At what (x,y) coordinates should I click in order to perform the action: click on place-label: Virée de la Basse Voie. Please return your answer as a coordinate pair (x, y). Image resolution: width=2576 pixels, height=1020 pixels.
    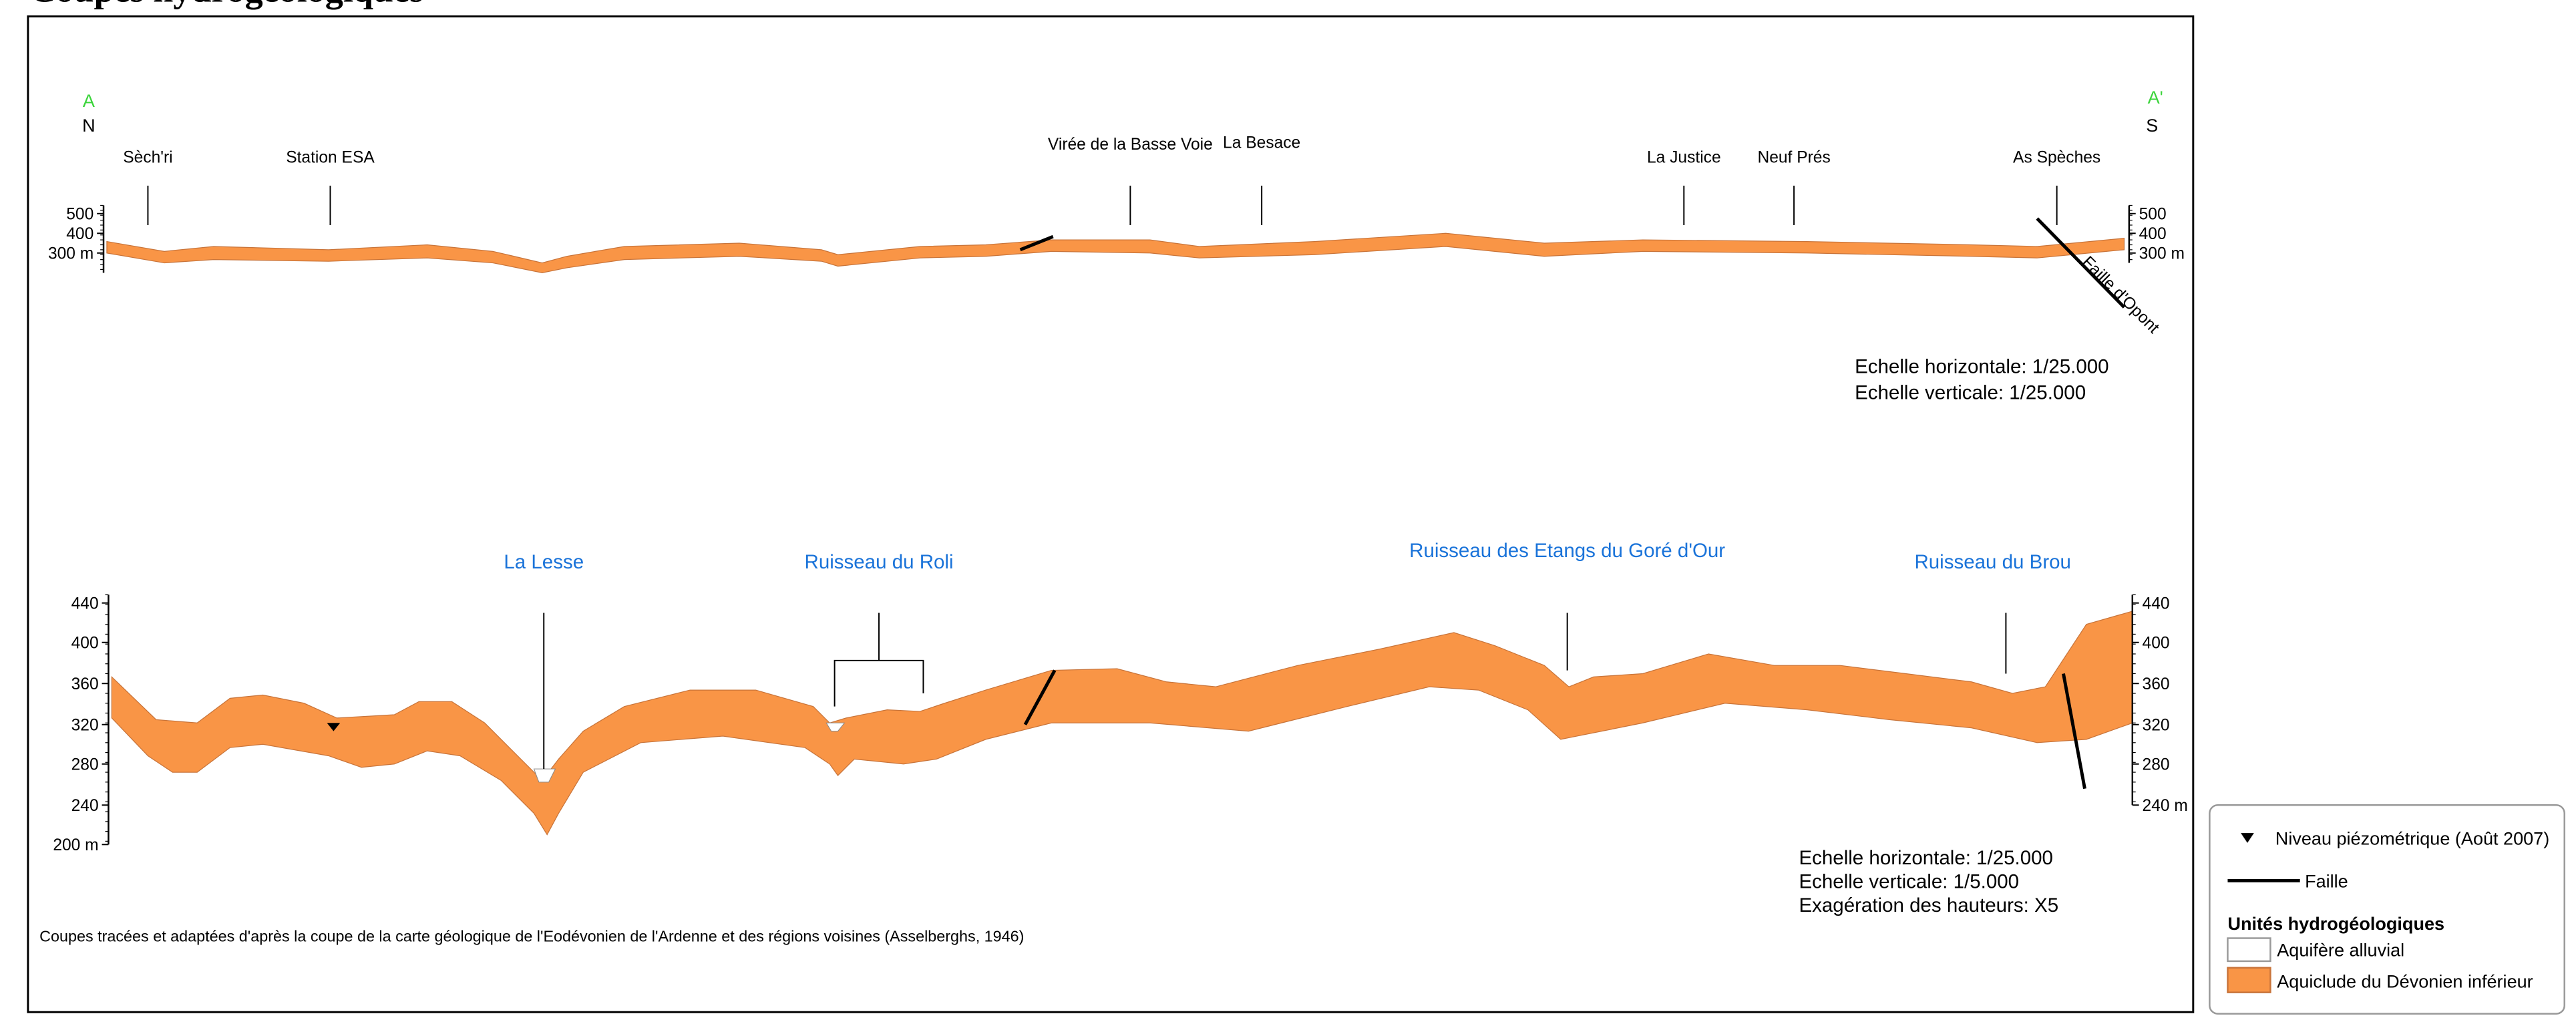
    Looking at the image, I should click on (1130, 145).